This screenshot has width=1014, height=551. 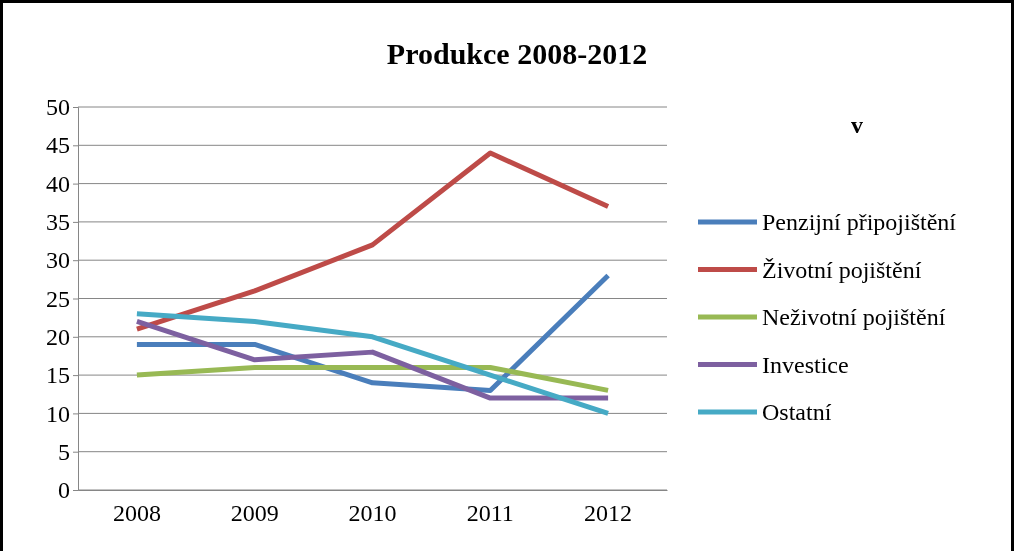 I want to click on legend-label: Penzijní připojištění, so click(x=859, y=222).